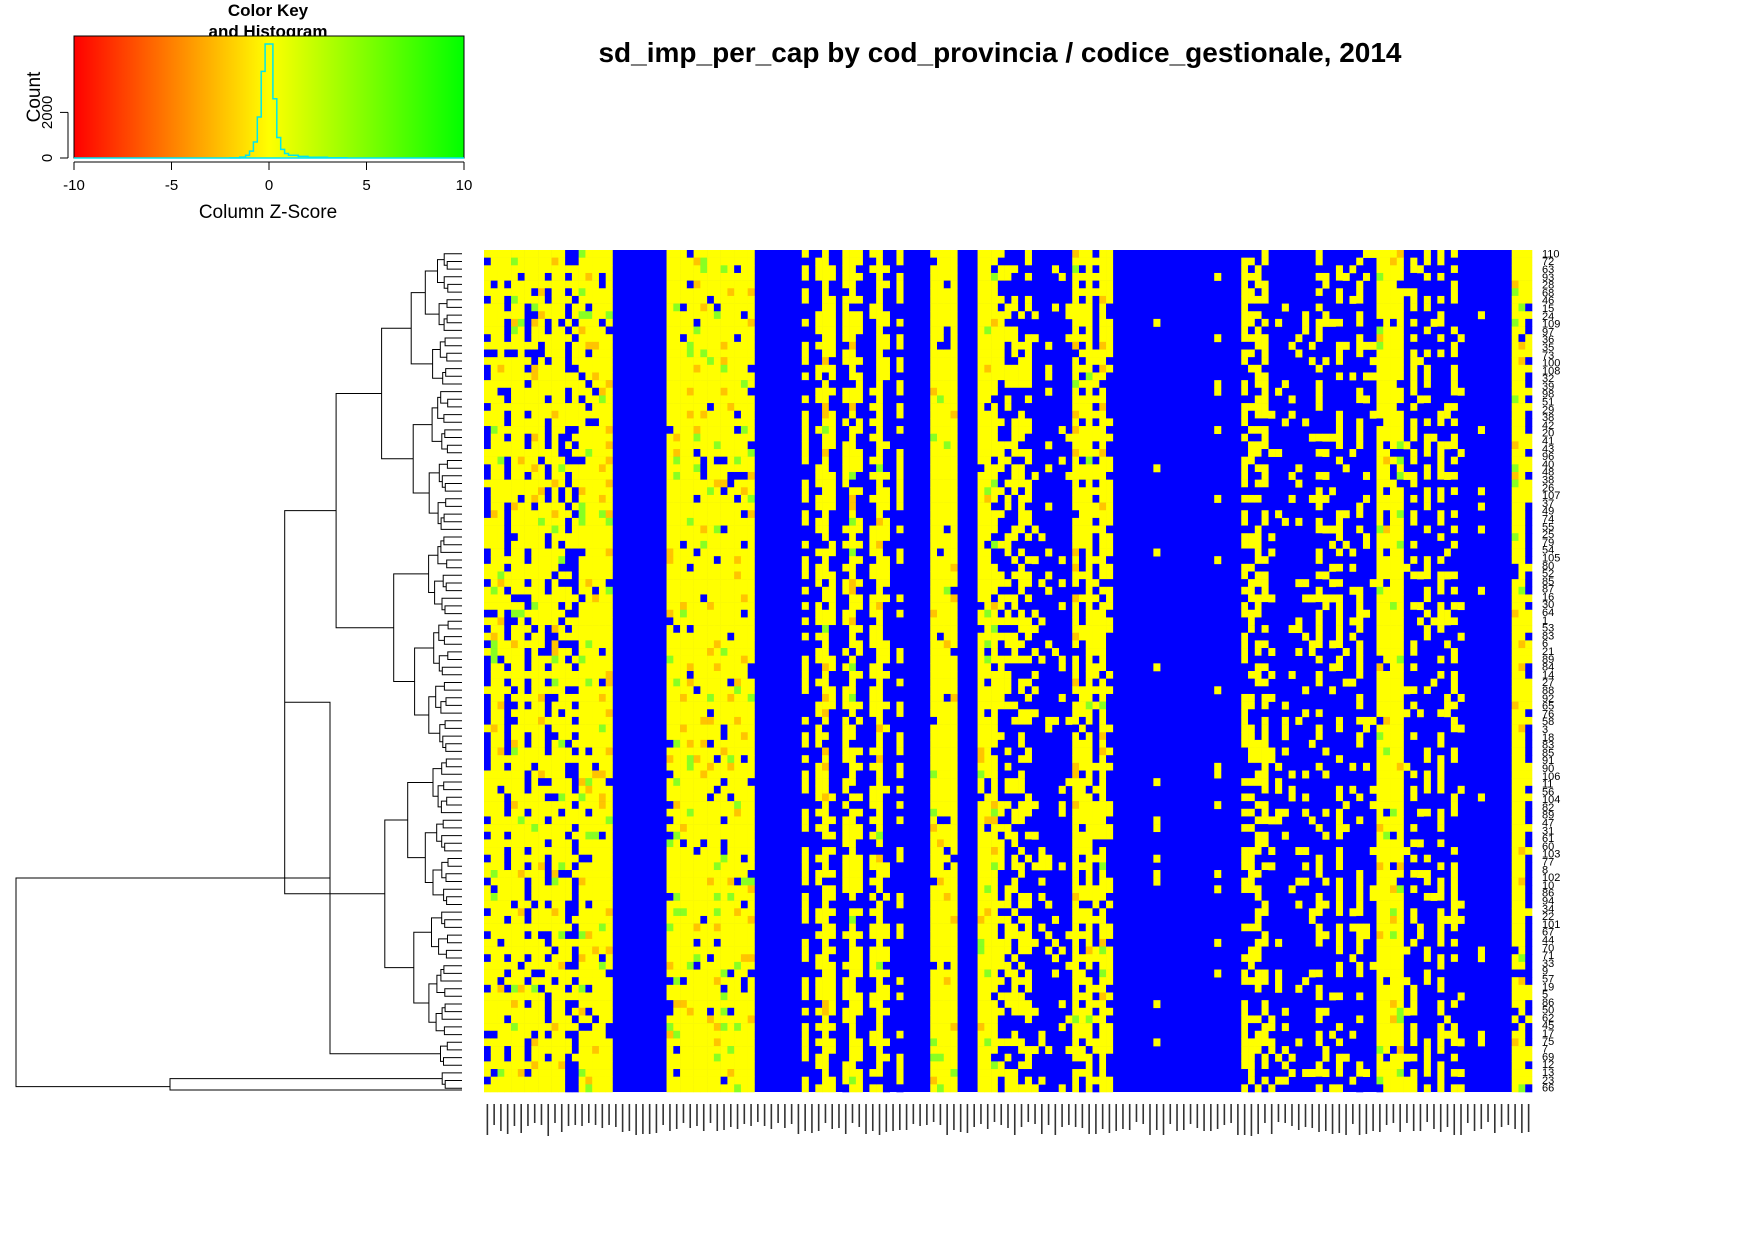  I want to click on color-key-title-line1: Color Key, so click(268, 10).